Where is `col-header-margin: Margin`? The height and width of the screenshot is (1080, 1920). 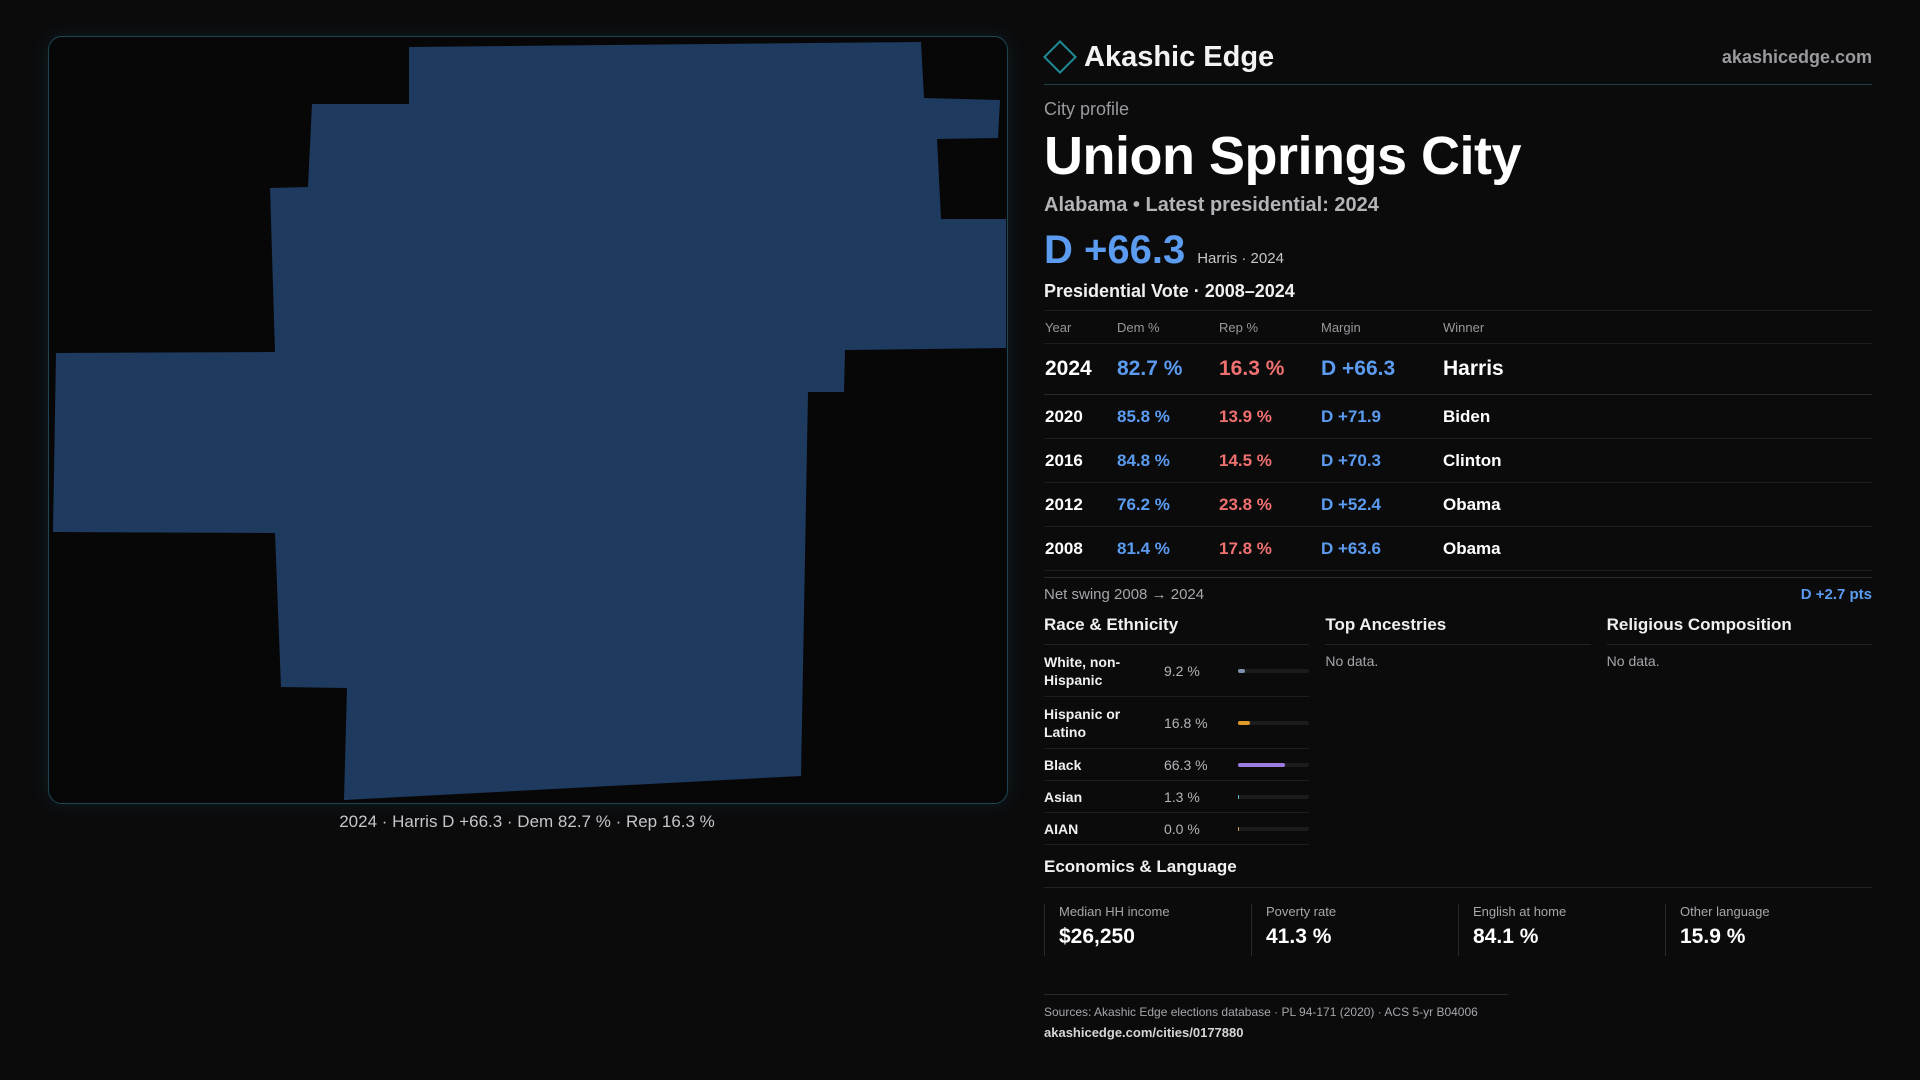
col-header-margin: Margin is located at coordinates (1381, 327).